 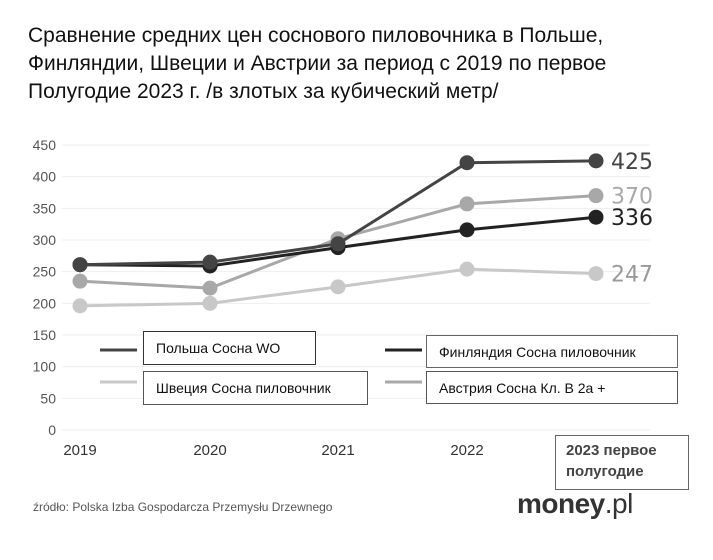 I want to click on y-tick-label: 0, so click(x=52, y=430).